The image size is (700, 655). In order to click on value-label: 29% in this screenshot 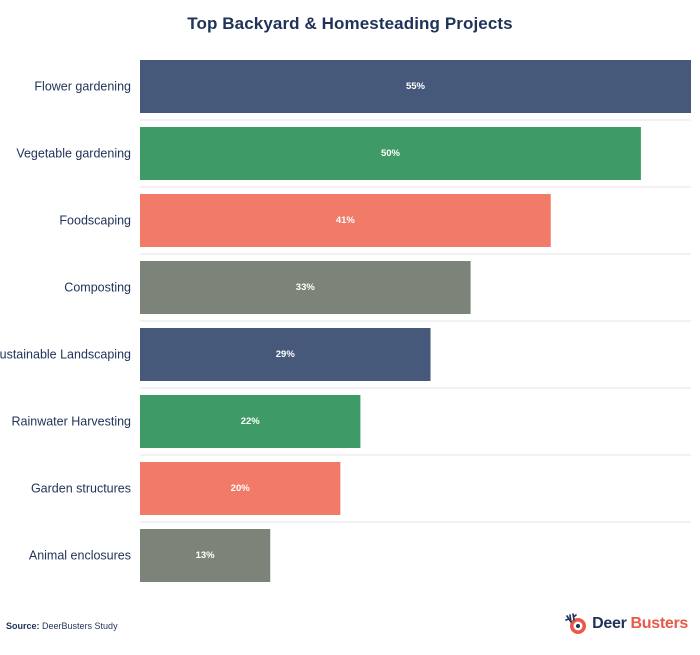, I will do `click(286, 354)`.